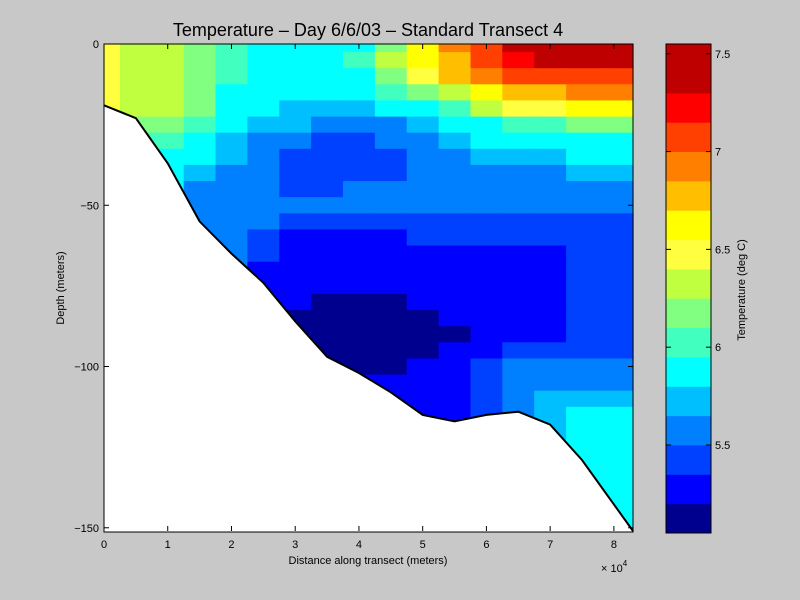  What do you see at coordinates (614, 567) in the screenshot?
I see `x-multiplier: × 10⁴` at bounding box center [614, 567].